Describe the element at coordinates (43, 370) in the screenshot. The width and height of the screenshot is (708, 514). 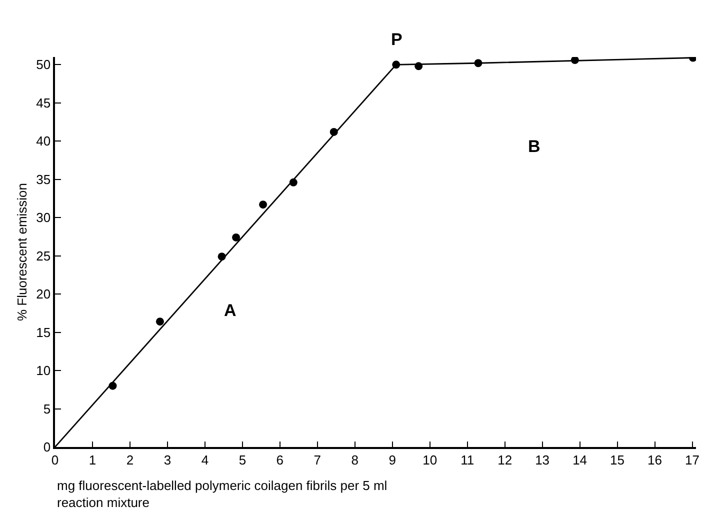
I see `y-tick-label: 10` at that location.